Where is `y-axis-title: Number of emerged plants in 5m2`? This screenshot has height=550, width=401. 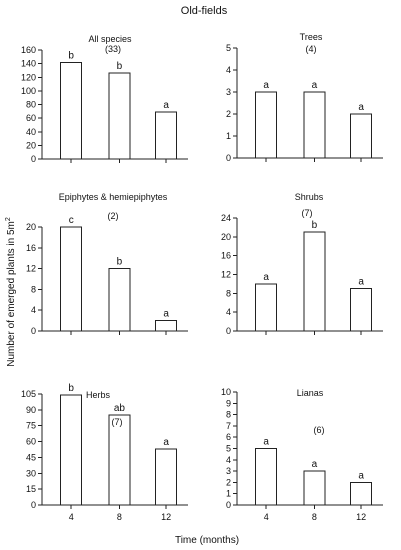 y-axis-title: Number of emerged plants in 5m2 is located at coordinates (11, 292).